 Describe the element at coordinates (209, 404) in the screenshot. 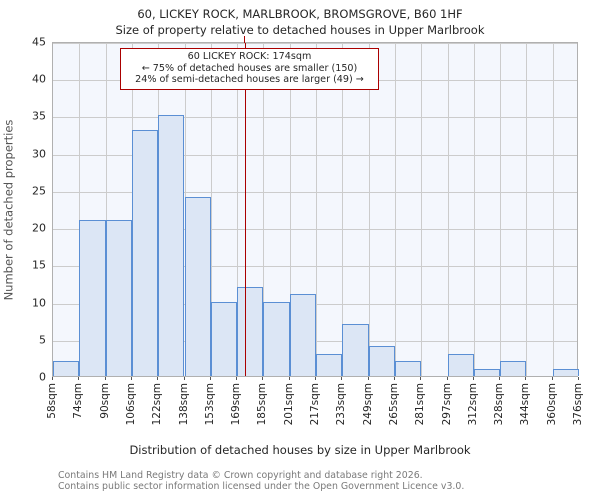

I see `x-tick-label-text: 153sqm` at that location.